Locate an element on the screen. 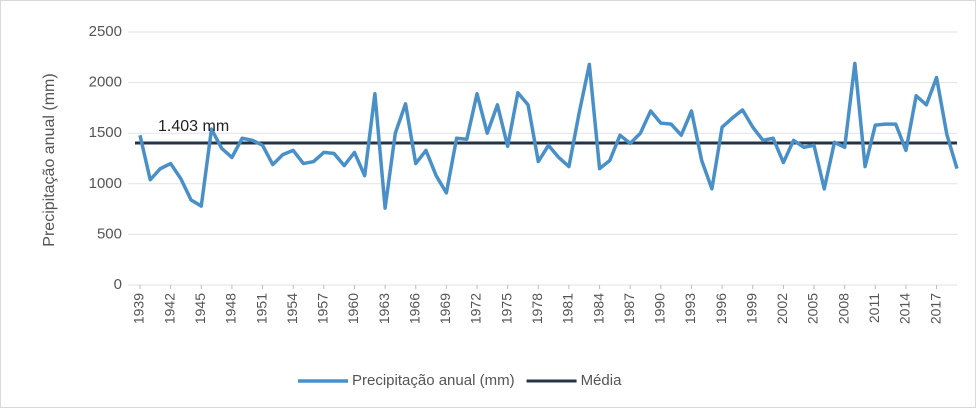 Image resolution: width=976 pixels, height=408 pixels. x-tick-label: 2011 is located at coordinates (874, 308).